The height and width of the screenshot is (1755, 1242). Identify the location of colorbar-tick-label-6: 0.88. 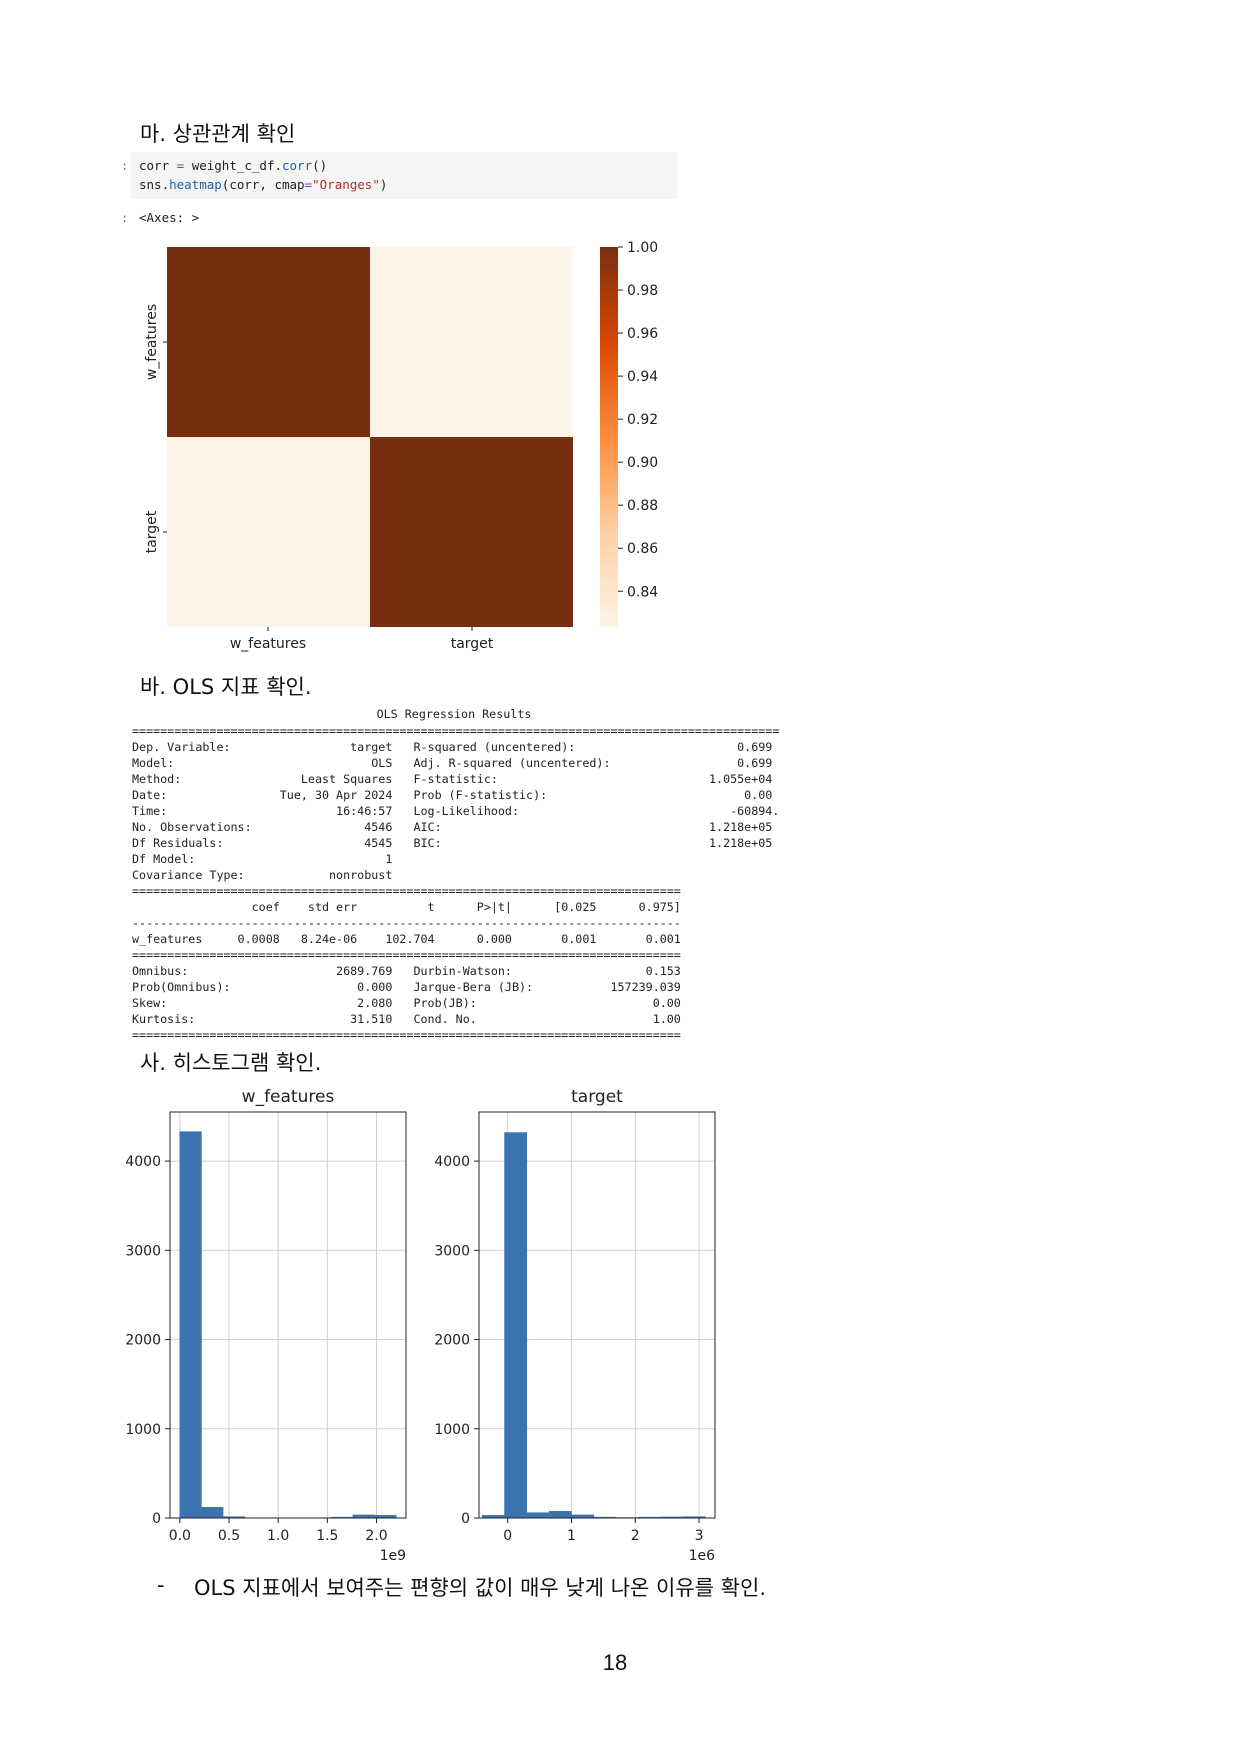
(642, 506).